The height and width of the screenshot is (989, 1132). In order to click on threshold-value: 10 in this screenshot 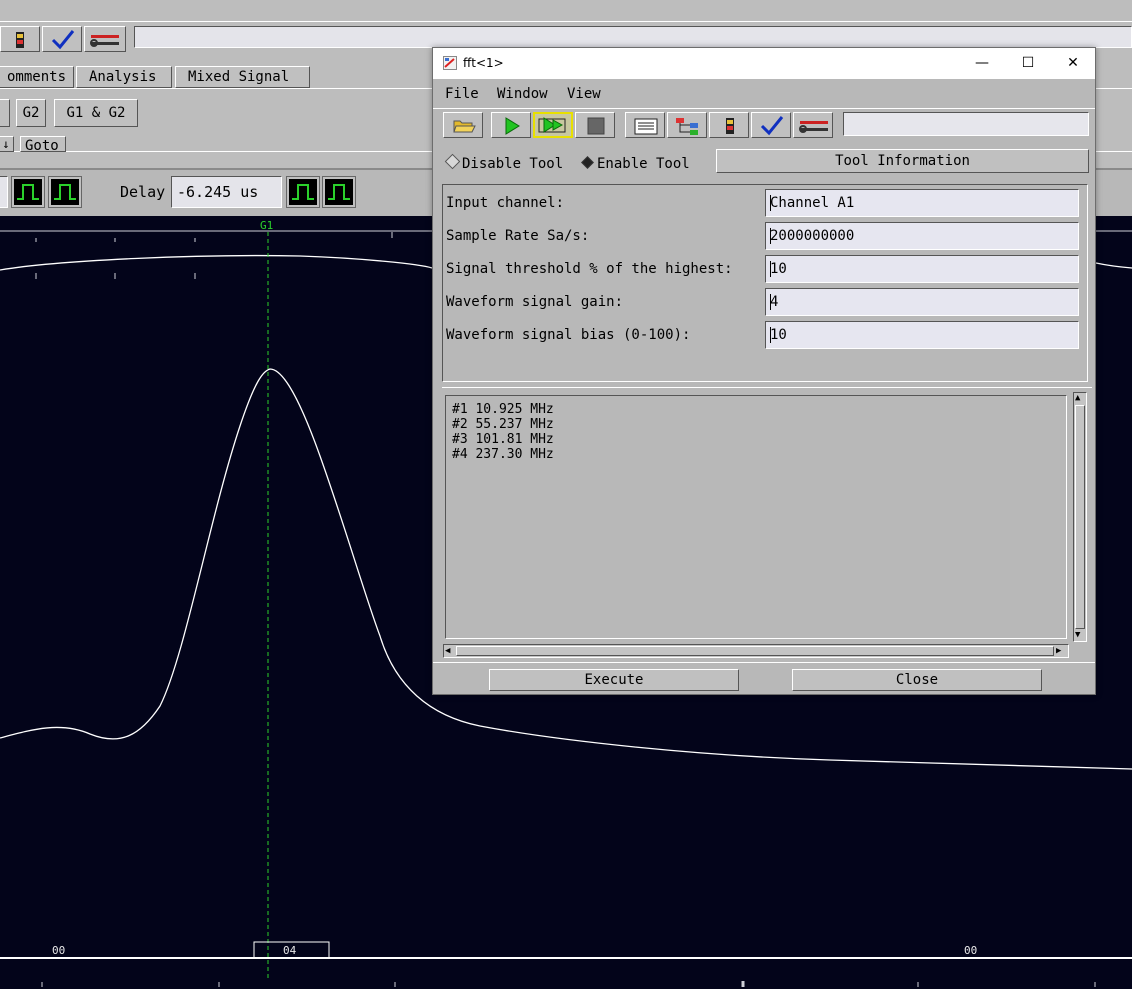, I will do `click(778, 269)`.